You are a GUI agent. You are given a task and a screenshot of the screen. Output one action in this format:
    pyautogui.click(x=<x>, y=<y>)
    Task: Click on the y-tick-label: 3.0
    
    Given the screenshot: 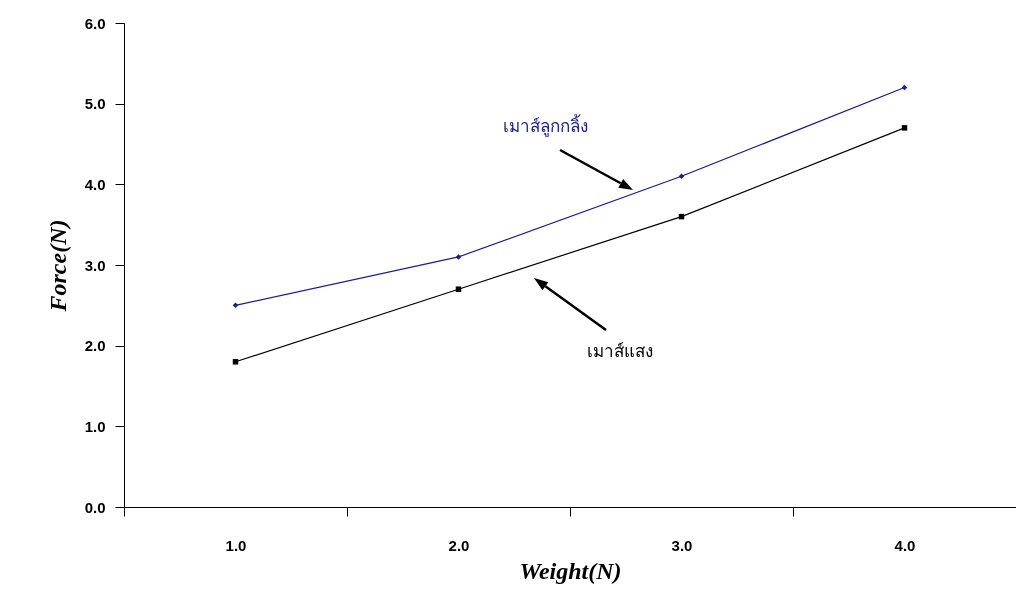 What is the action you would take?
    pyautogui.click(x=95, y=265)
    